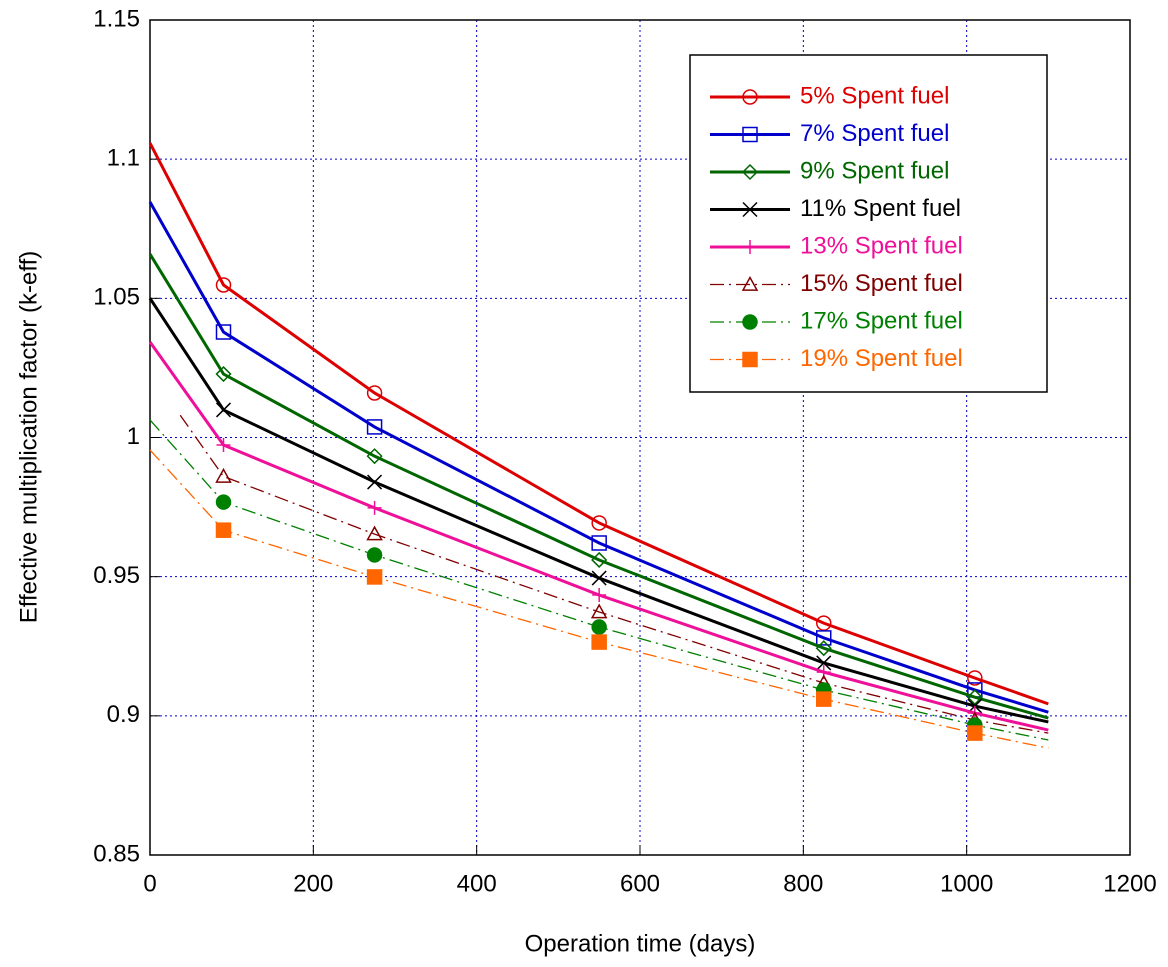  I want to click on legend-label: 9% Spent fuel, so click(874, 170).